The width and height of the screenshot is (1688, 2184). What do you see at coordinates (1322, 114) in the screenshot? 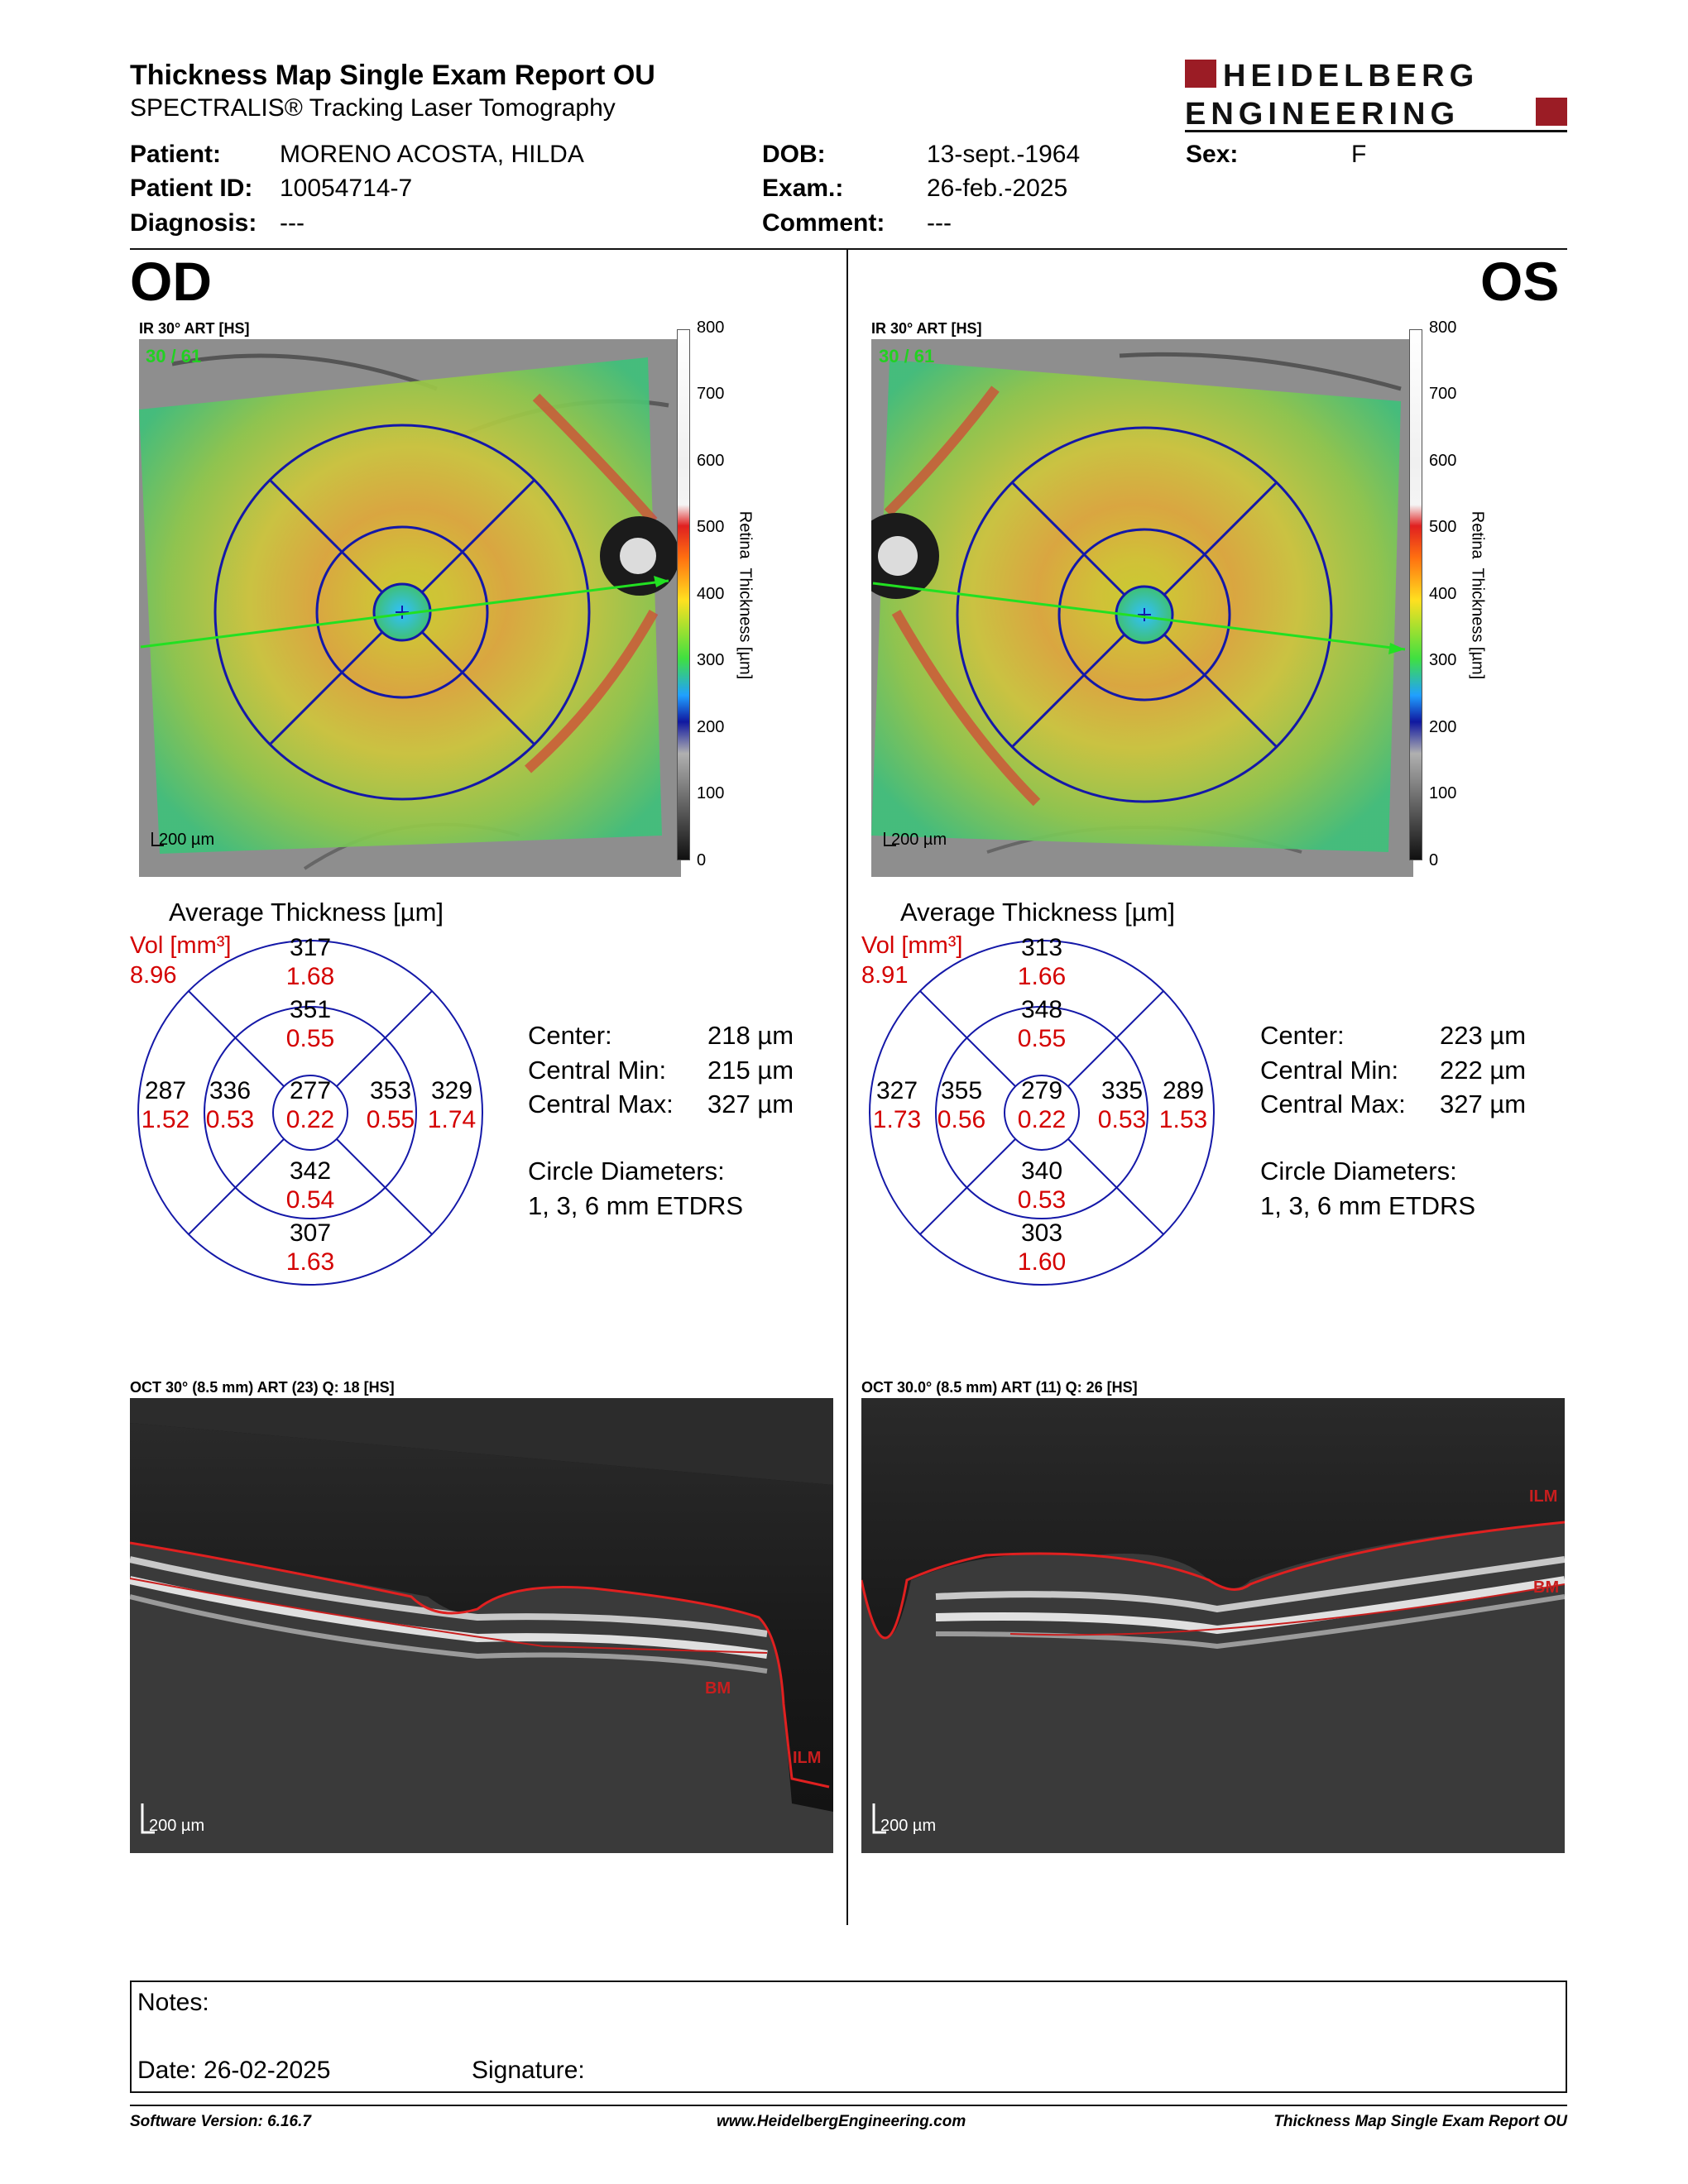
I see `svg-text: ENGINEERING` at bounding box center [1322, 114].